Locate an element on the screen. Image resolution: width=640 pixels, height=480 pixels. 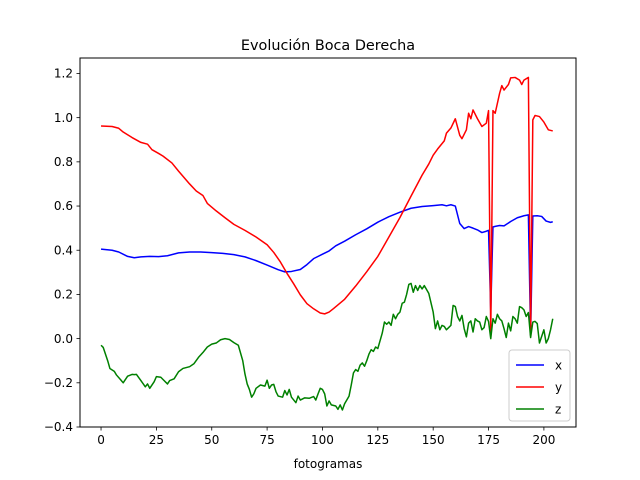
legend-box is located at coordinates (539, 385).